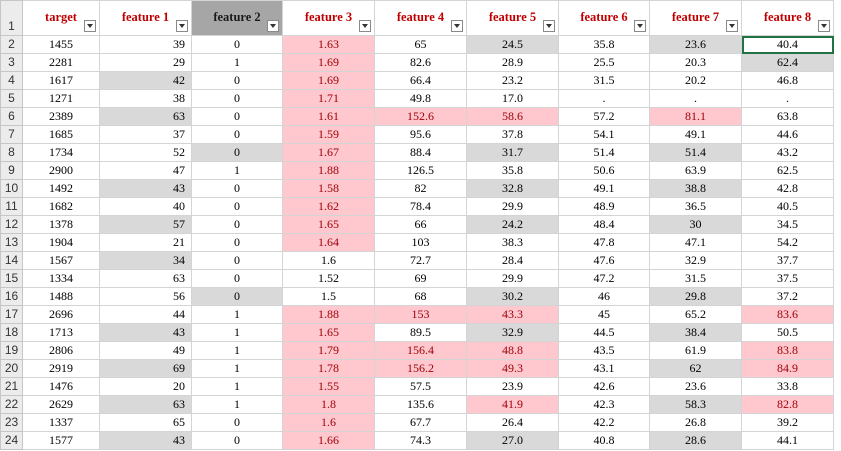 The width and height of the screenshot is (841, 451). Describe the element at coordinates (237, 18) in the screenshot. I see `column-header-feature-2: feature 2` at that location.